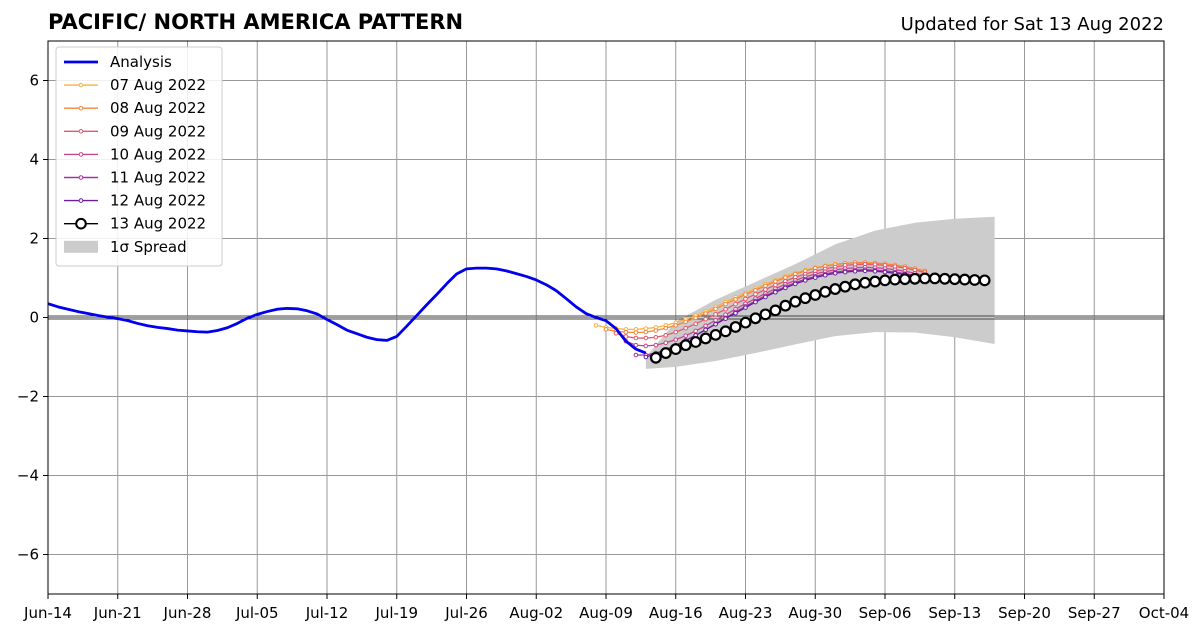 The image size is (1204, 633). Describe the element at coordinates (141, 62) in the screenshot. I see `legend-label-0: Analysis` at that location.